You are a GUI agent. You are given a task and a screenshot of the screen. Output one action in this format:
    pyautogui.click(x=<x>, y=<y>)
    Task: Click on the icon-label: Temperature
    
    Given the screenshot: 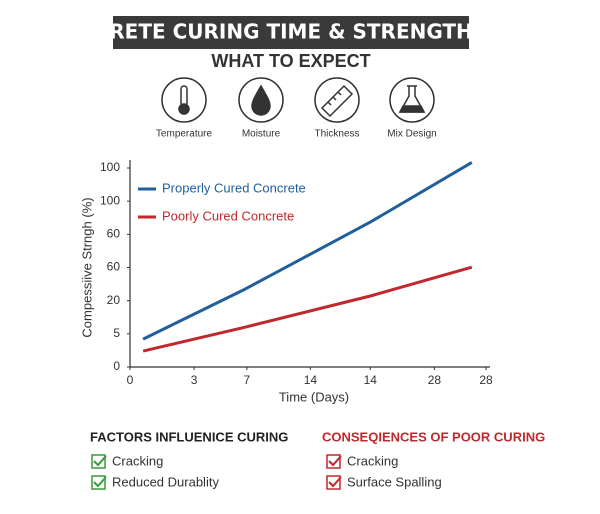 What is the action you would take?
    pyautogui.click(x=184, y=134)
    